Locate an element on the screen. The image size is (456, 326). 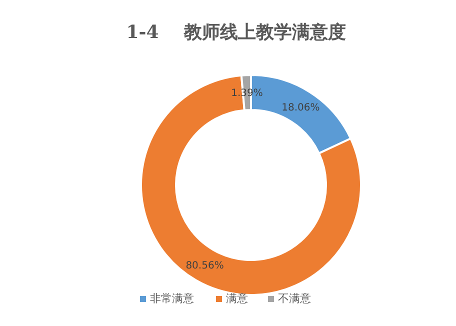
chart-title: 1-4 教师线上教学满意度 is located at coordinates (236, 32).